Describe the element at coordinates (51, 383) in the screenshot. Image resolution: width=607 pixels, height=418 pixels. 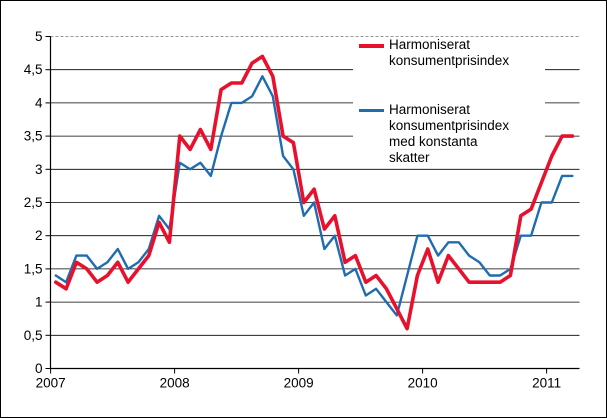
I see `x-tick-label: 2007` at that location.